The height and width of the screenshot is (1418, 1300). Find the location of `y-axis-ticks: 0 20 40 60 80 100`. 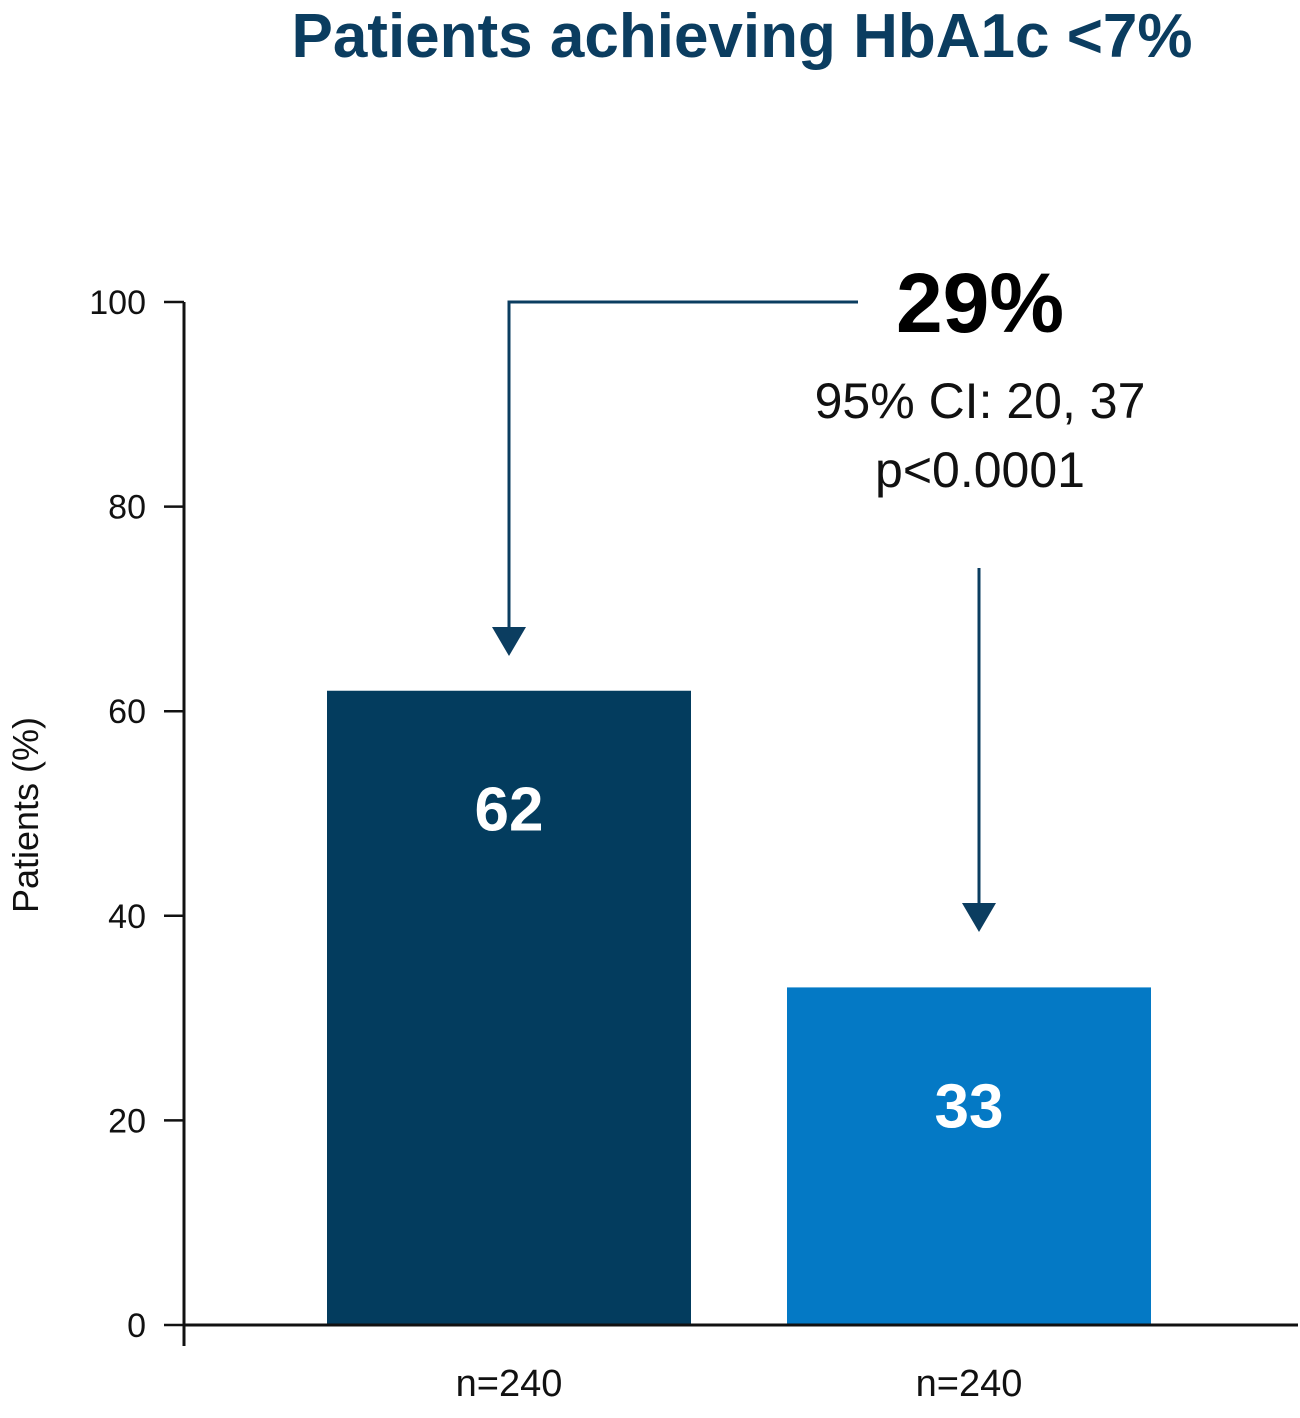

y-axis-ticks: 0 20 40 60 80 100 is located at coordinates (136, 814).